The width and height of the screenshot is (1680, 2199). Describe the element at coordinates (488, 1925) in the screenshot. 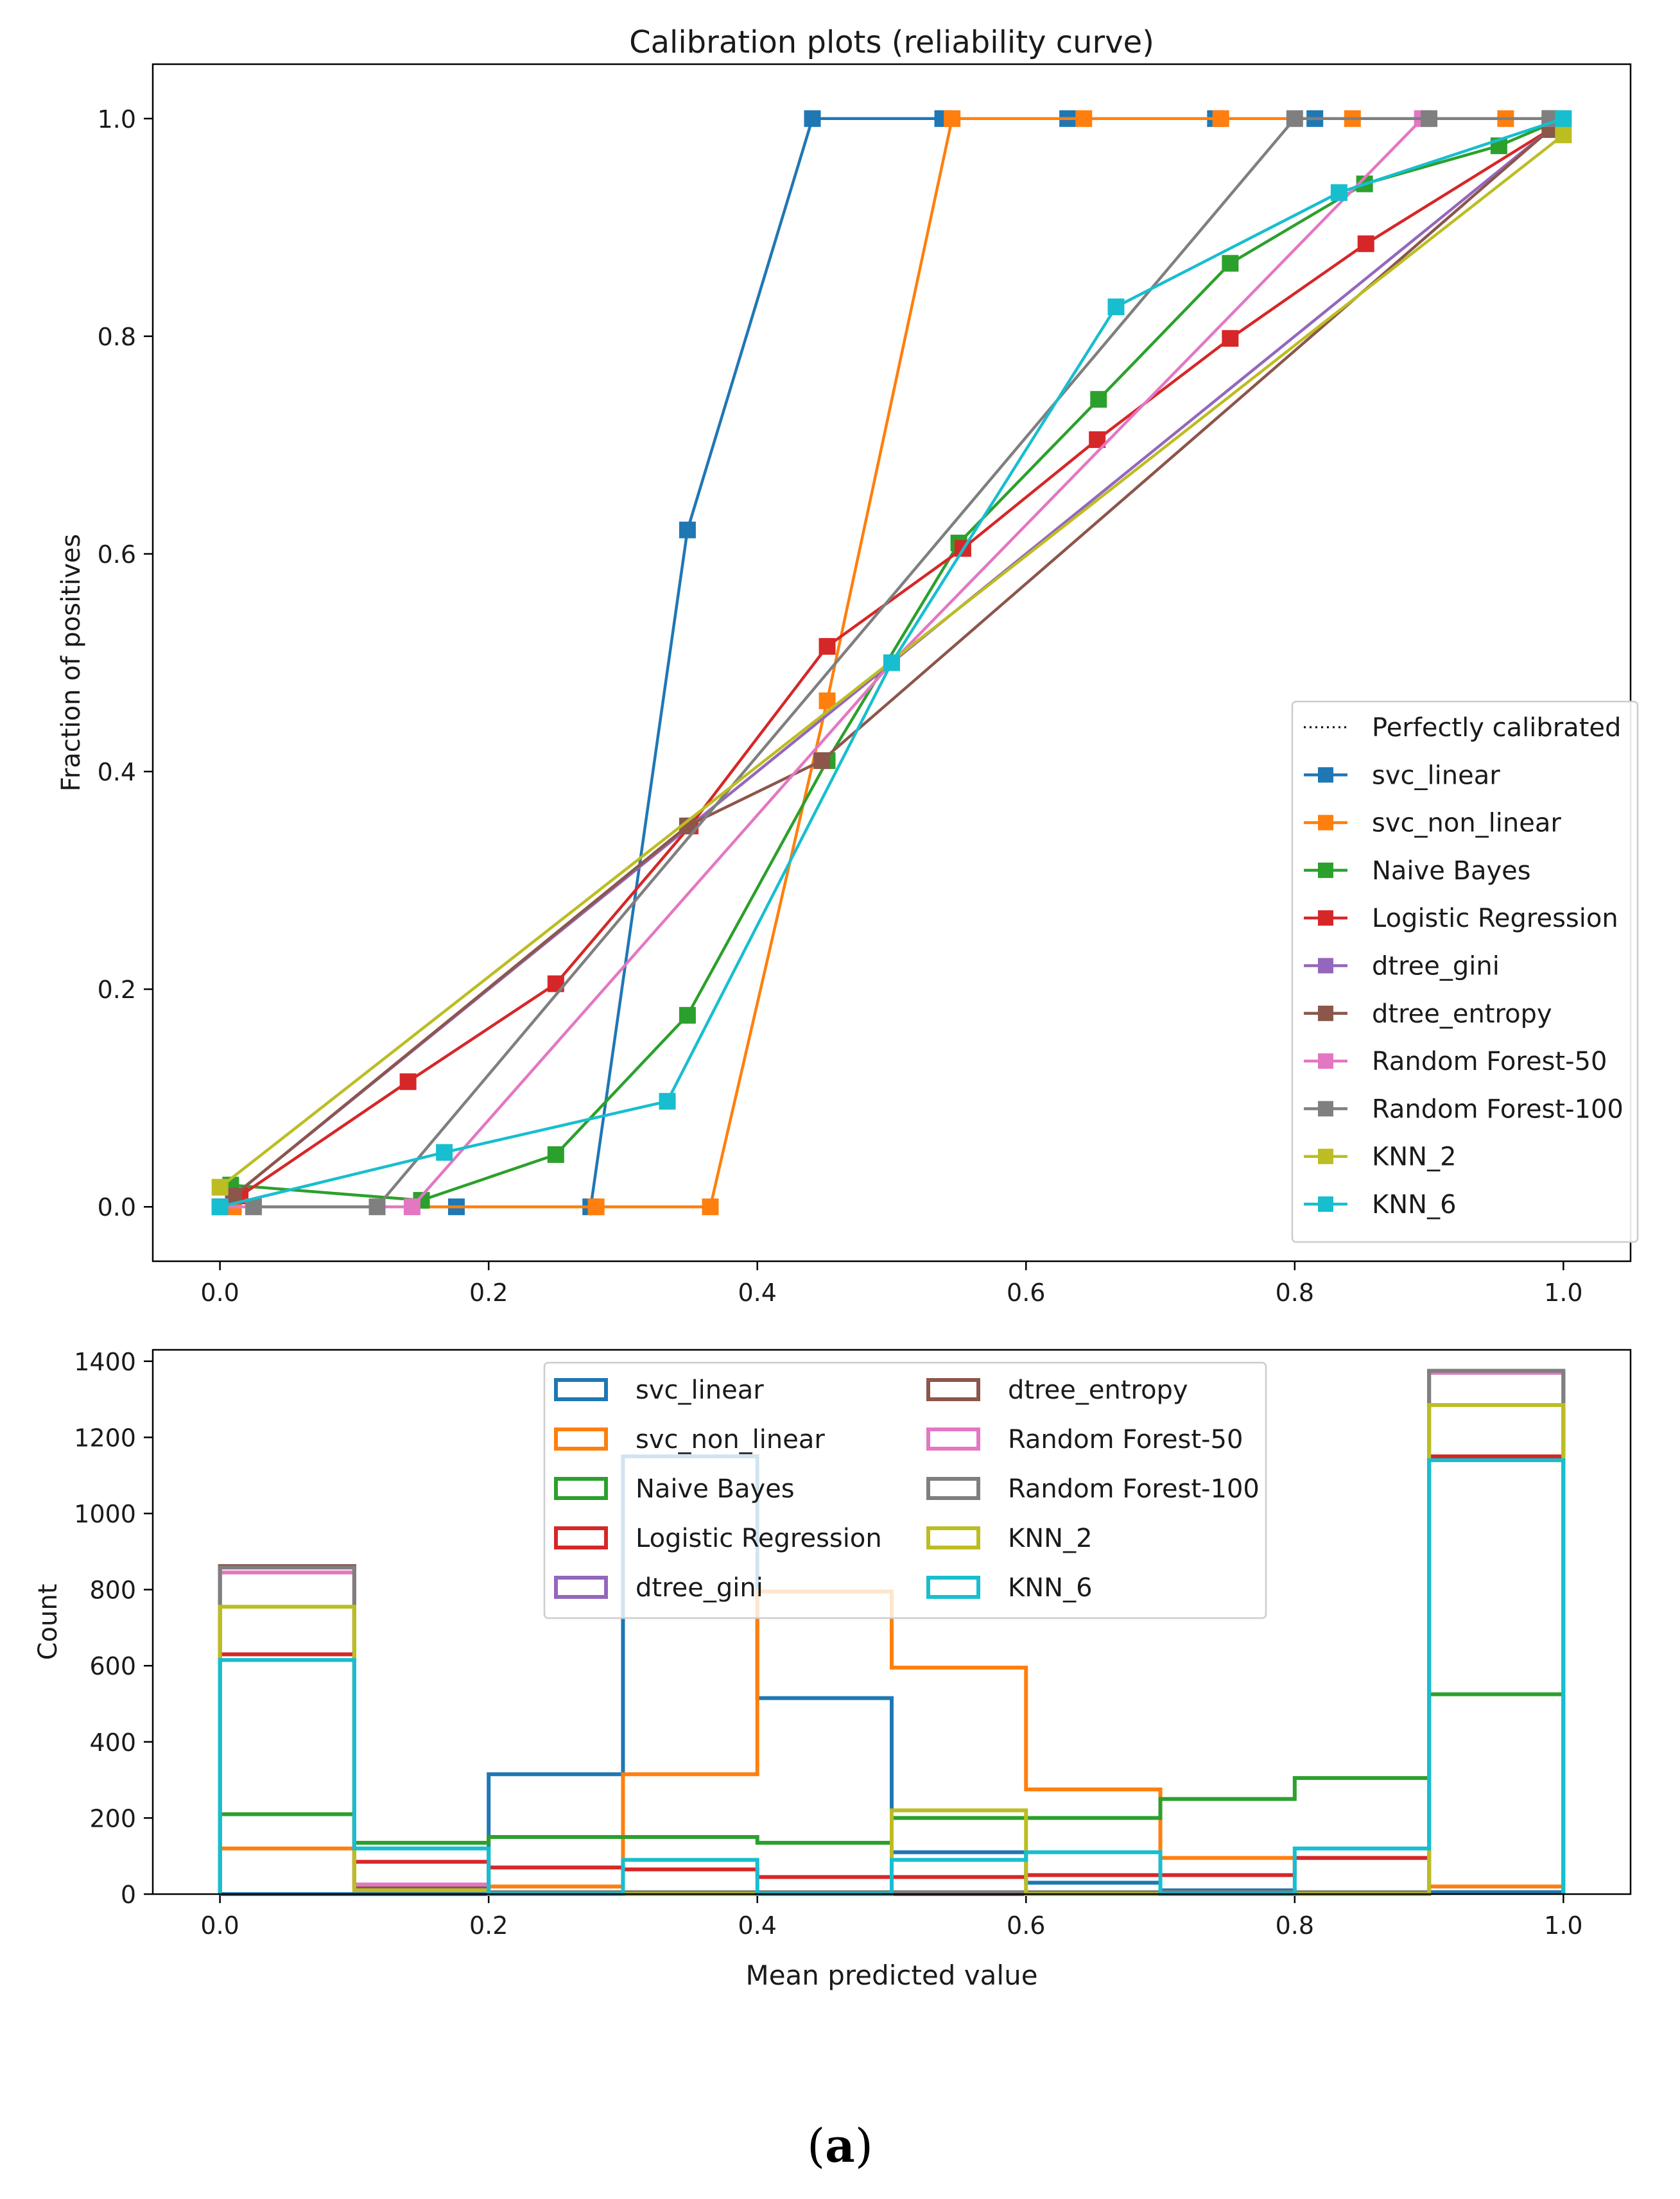

I see `histogram-xtick-label: 0.2` at that location.